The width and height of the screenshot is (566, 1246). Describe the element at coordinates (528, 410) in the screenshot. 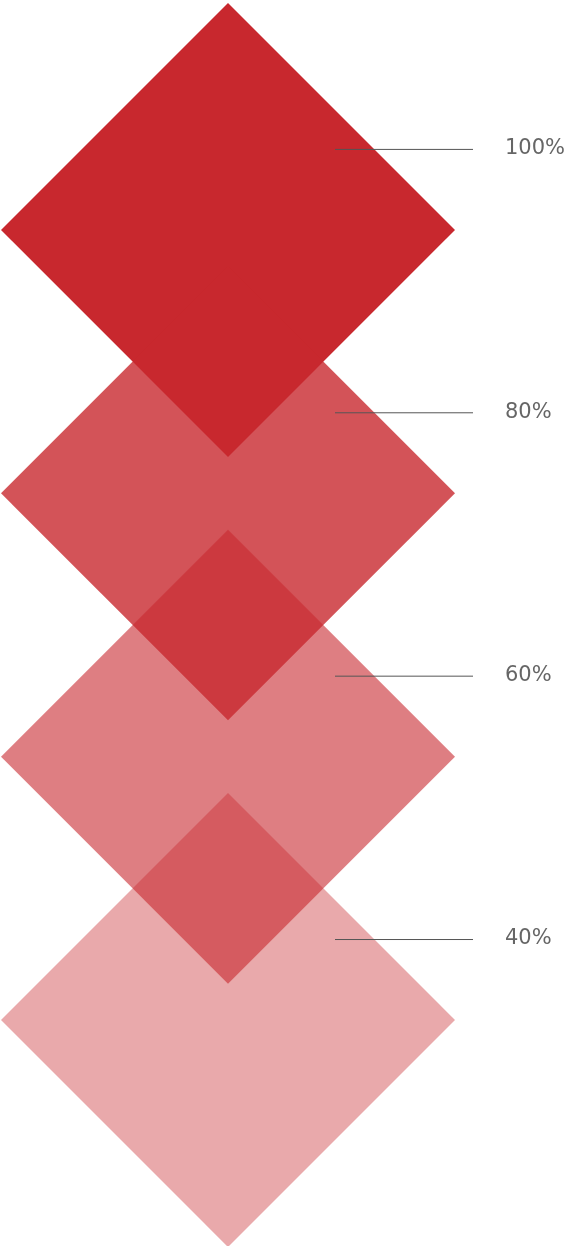

I see `data-label: 80%` at that location.